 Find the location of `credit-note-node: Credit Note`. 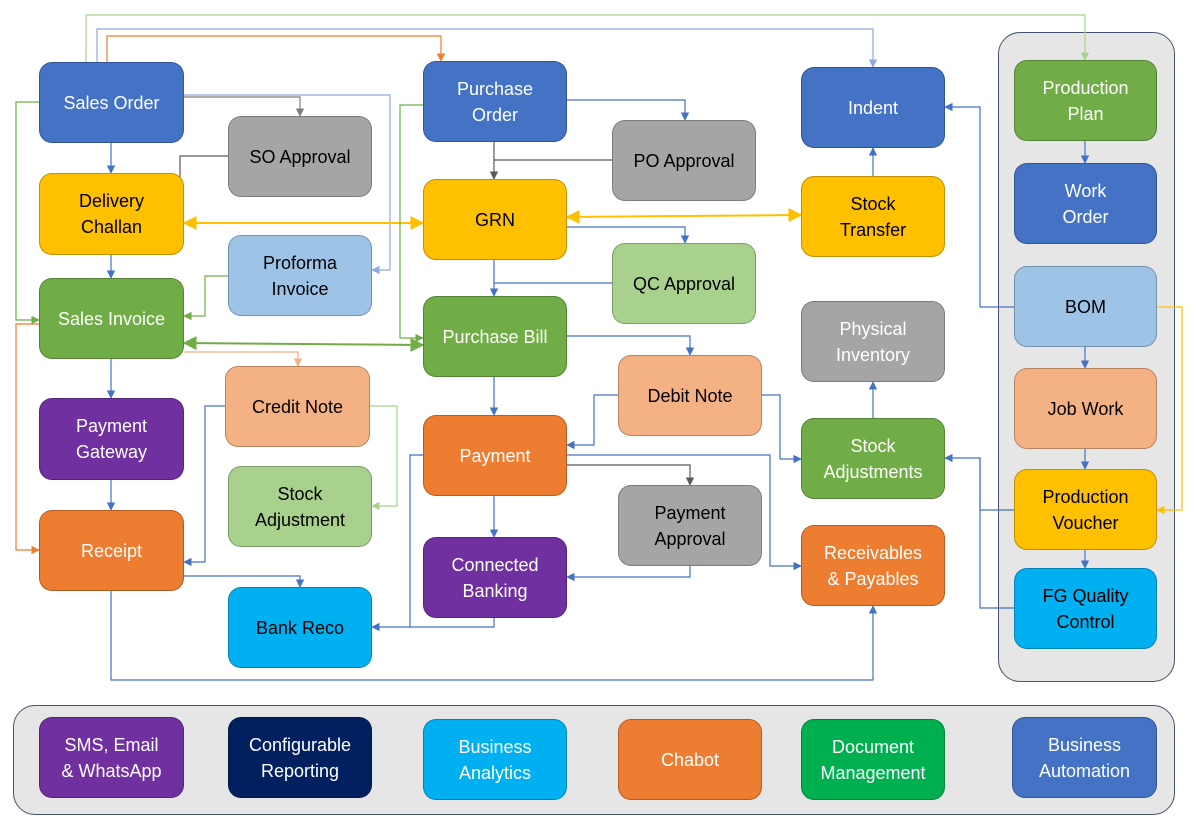

credit-note-node: Credit Note is located at coordinates (297, 406).